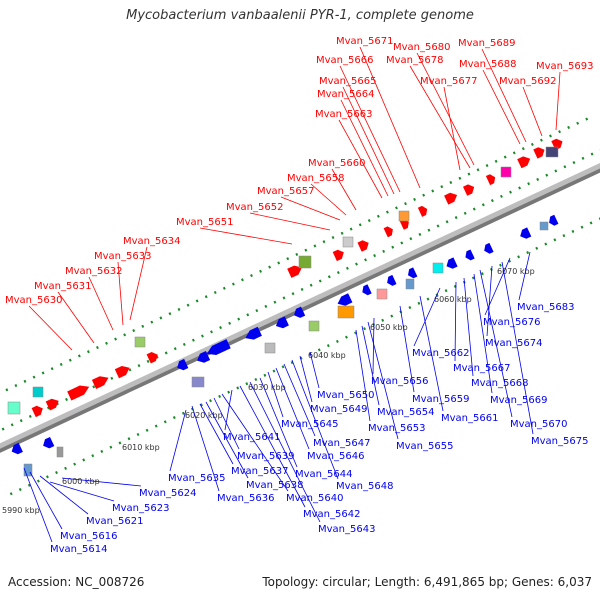 This screenshot has height=600, width=600. I want to click on reverse-gene-label: Mvan_5655, so click(424, 446).